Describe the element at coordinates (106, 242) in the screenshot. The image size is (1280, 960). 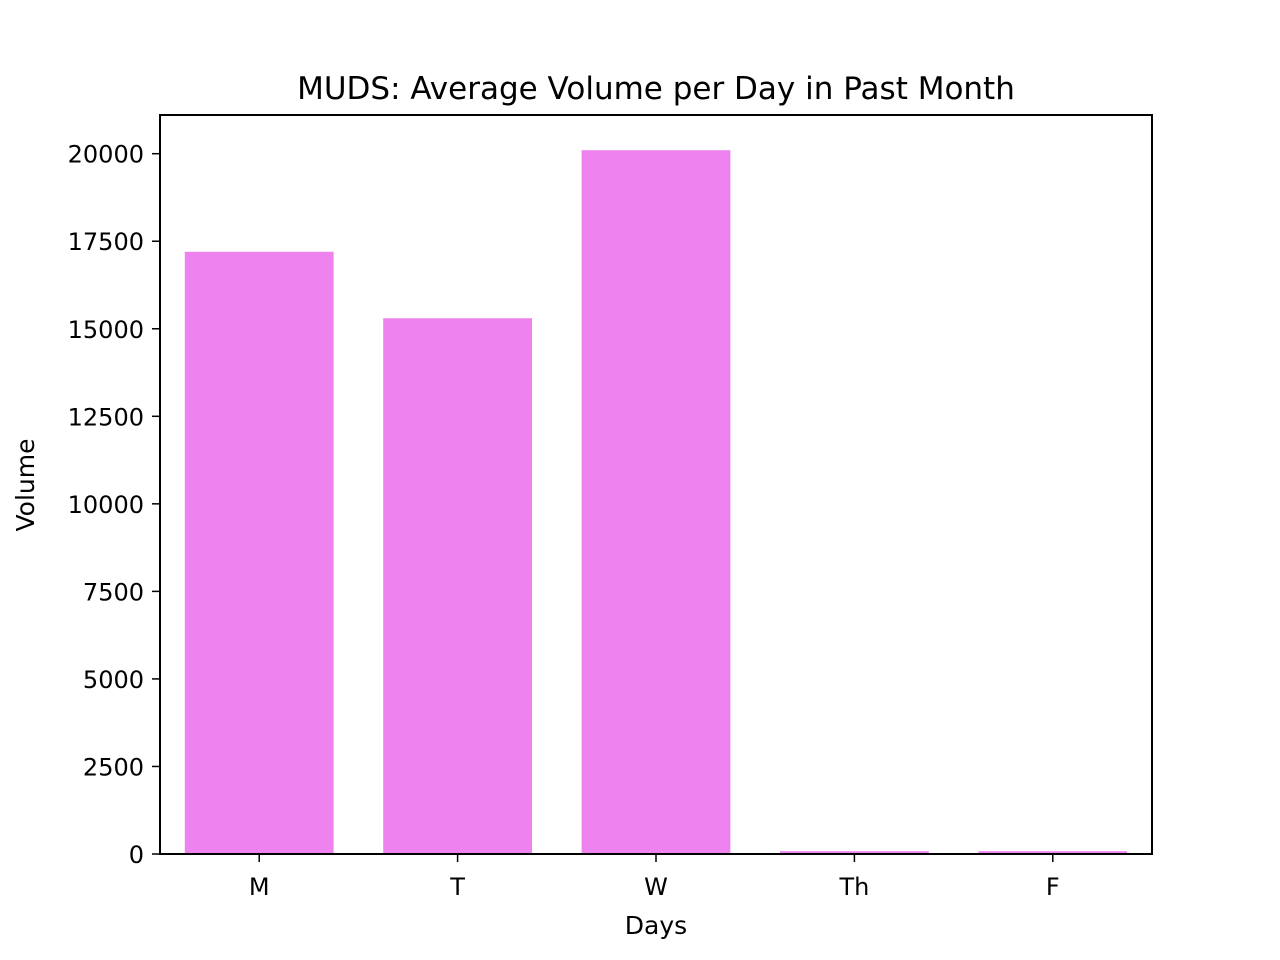
I see `y-tick-label: 17500` at that location.